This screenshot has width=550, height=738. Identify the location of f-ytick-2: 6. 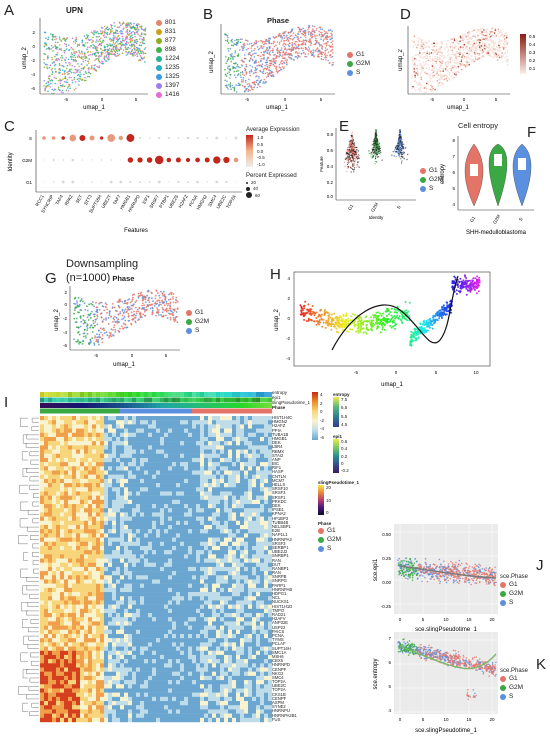
(453, 172).